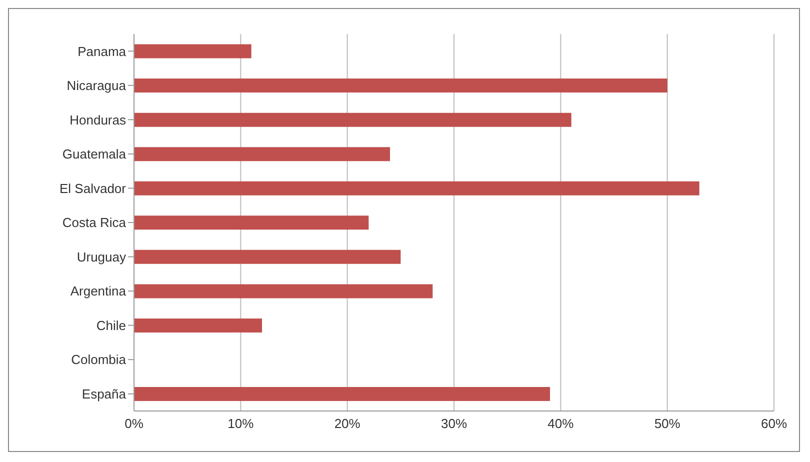 Image resolution: width=810 pixels, height=462 pixels. Describe the element at coordinates (561, 424) in the screenshot. I see `x-tick-label: 40%` at that location.